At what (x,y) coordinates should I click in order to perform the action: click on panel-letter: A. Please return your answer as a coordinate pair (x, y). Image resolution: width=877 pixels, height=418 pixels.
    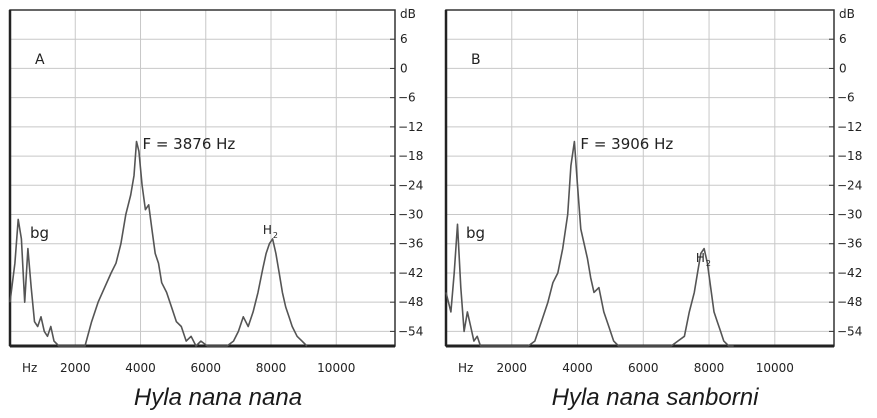
    Looking at the image, I should click on (40, 60).